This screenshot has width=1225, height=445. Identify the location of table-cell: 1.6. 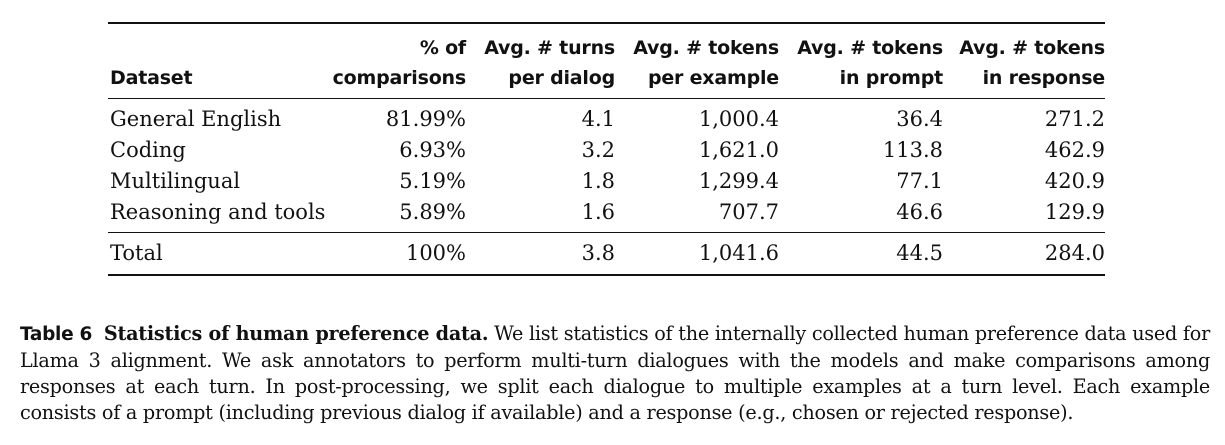
(598, 212).